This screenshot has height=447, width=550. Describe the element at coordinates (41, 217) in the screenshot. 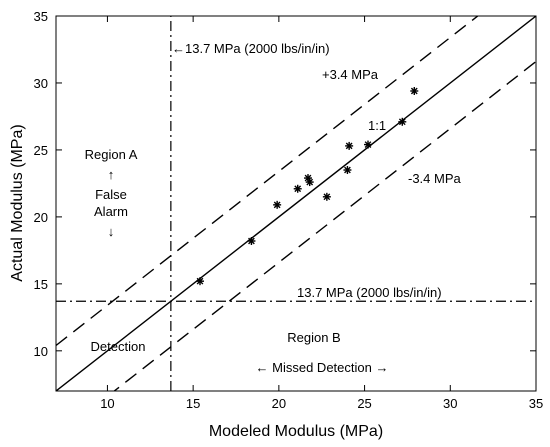

I see `y-tick-label: 20` at that location.